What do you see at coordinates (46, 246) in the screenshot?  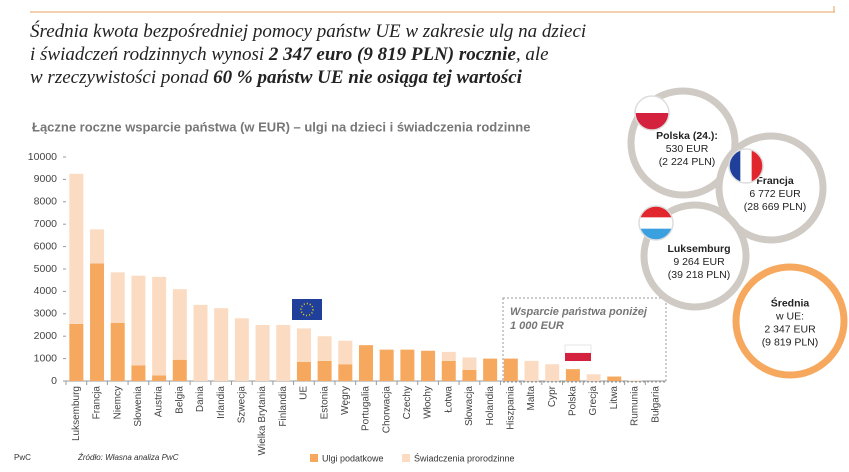 I see `y-tick-label: 6000` at bounding box center [46, 246].